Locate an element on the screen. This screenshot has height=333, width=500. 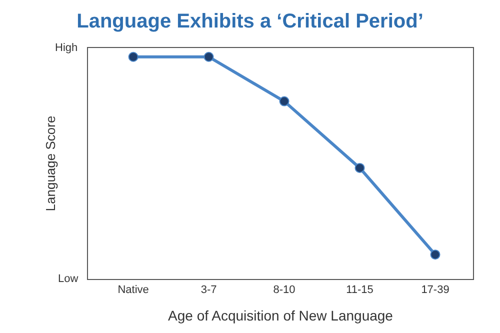
x-axis-title: Age of Acquisition of New Language is located at coordinates (281, 316).